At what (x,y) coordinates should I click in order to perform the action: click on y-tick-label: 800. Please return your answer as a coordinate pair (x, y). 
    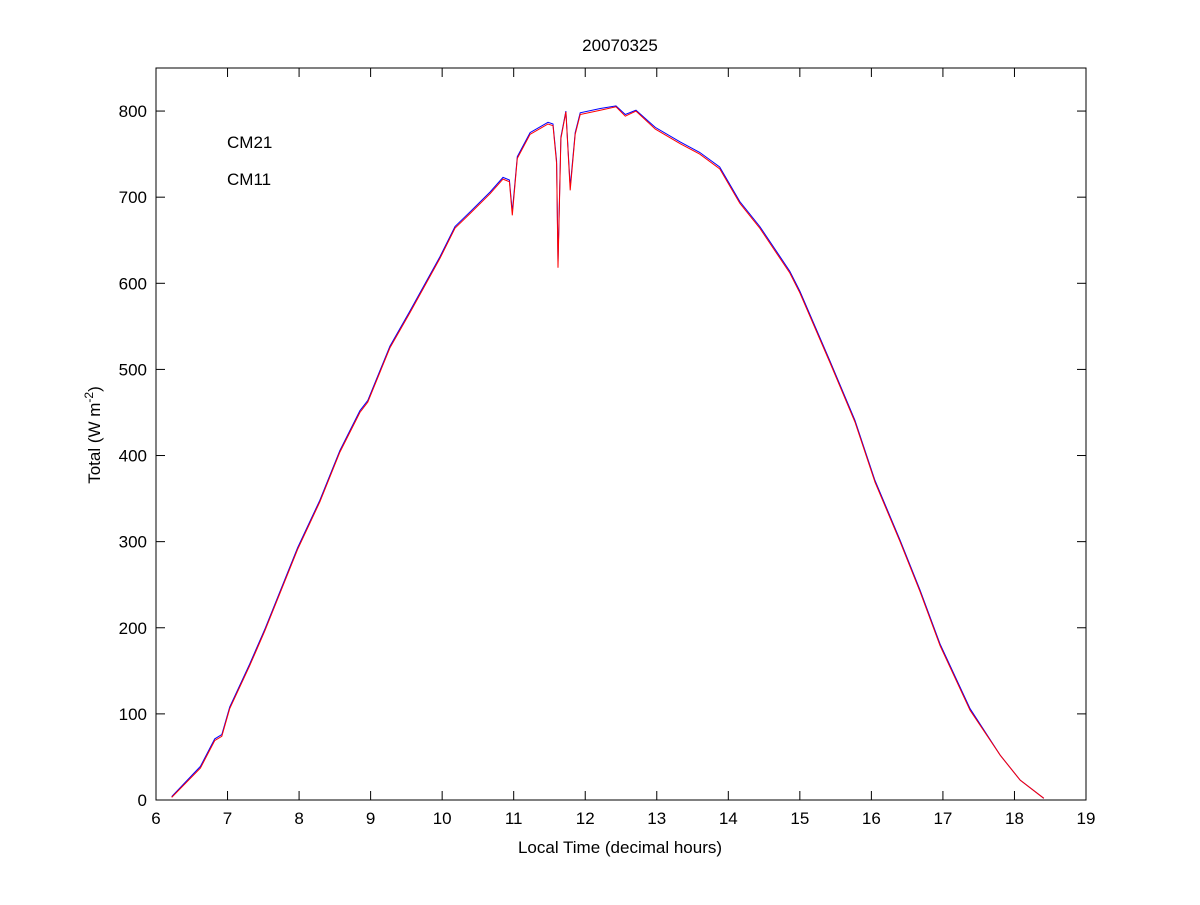
    Looking at the image, I should click on (133, 111).